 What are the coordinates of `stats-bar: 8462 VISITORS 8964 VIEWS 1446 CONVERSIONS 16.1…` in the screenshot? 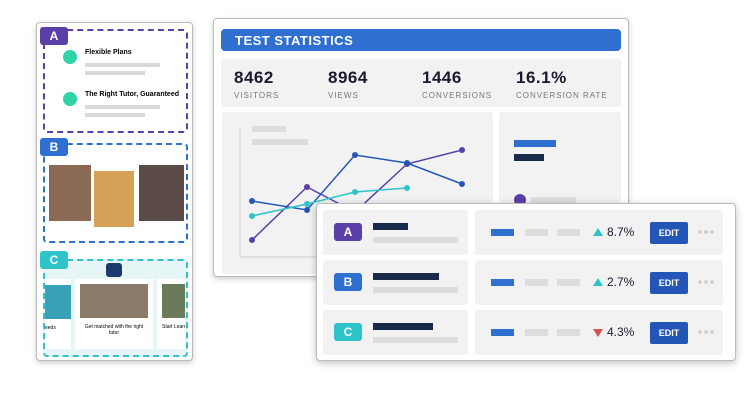 It's located at (421, 83).